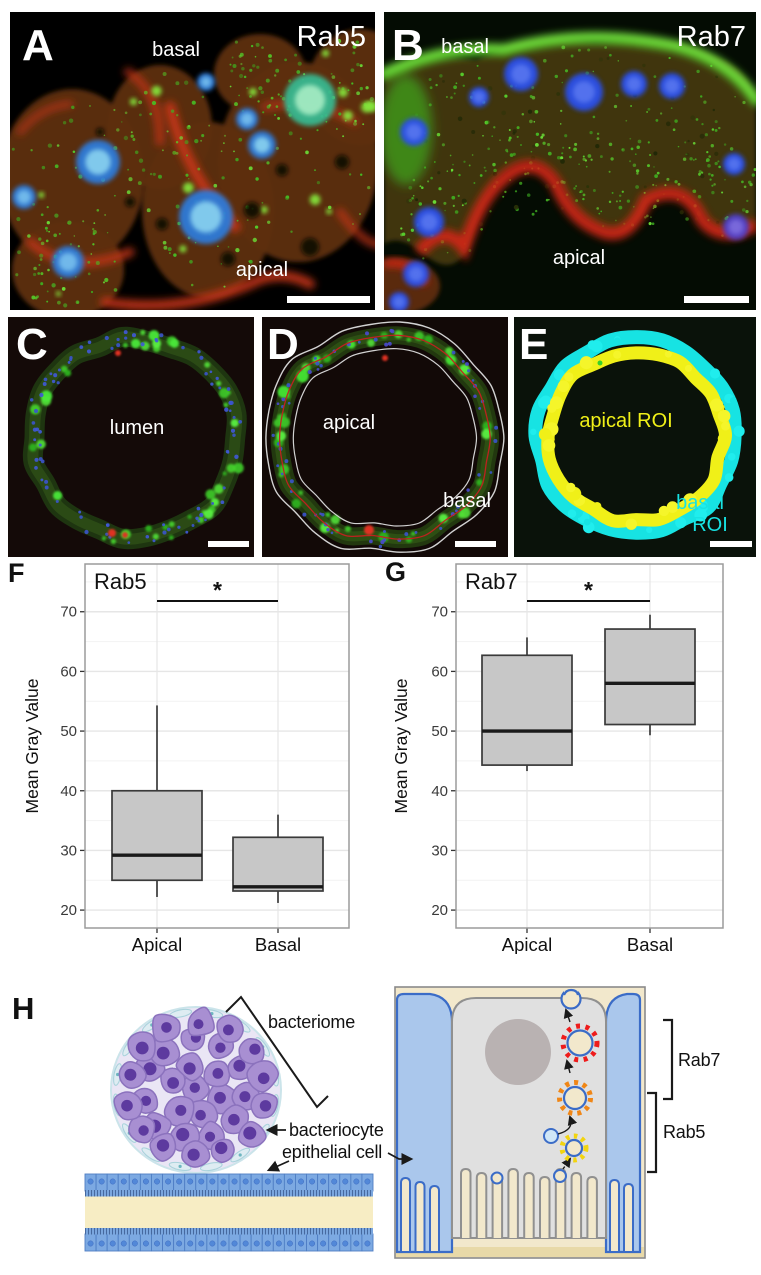  I want to click on panel-letter-e: E, so click(533, 344).